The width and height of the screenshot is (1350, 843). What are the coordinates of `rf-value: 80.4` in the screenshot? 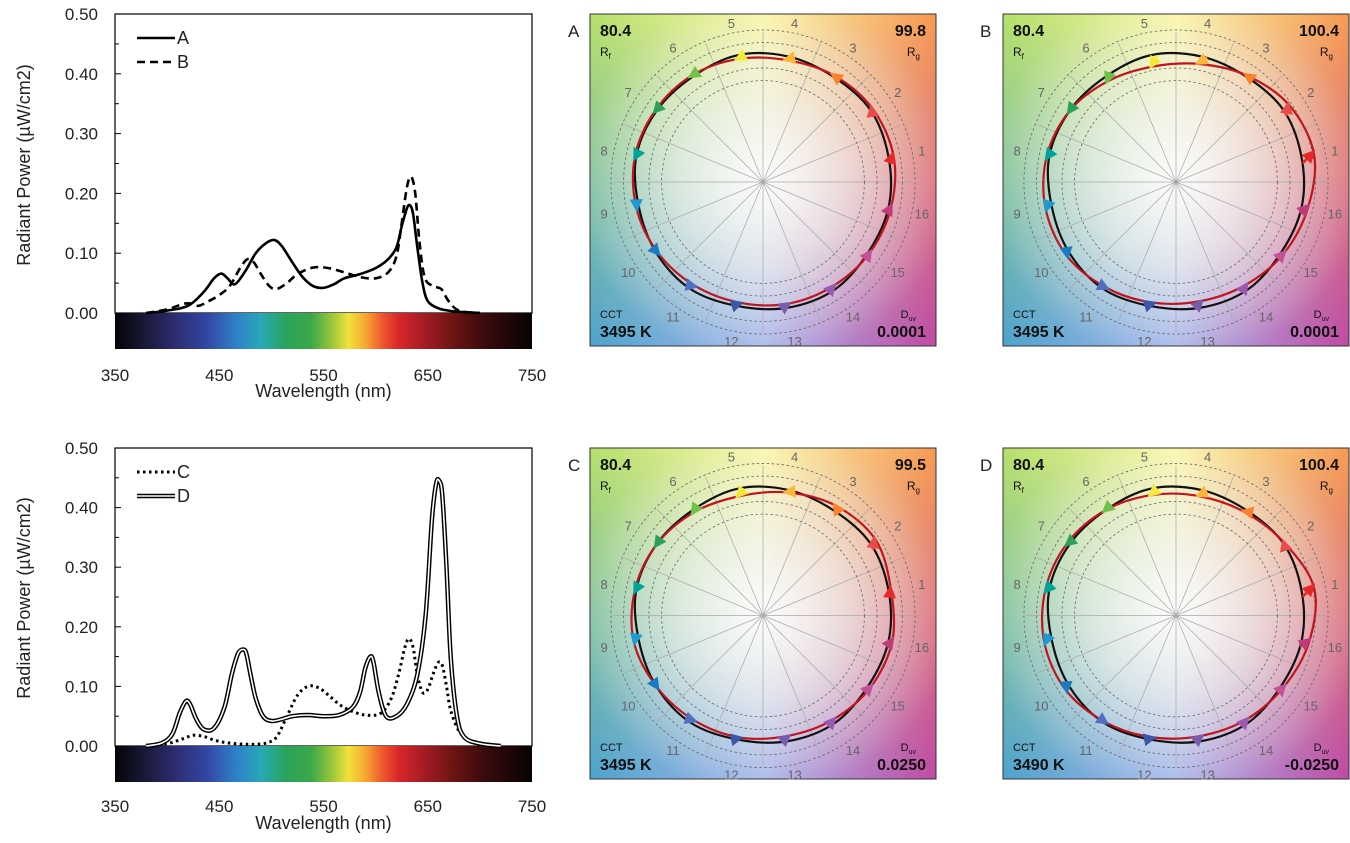 It's located at (1028, 31).